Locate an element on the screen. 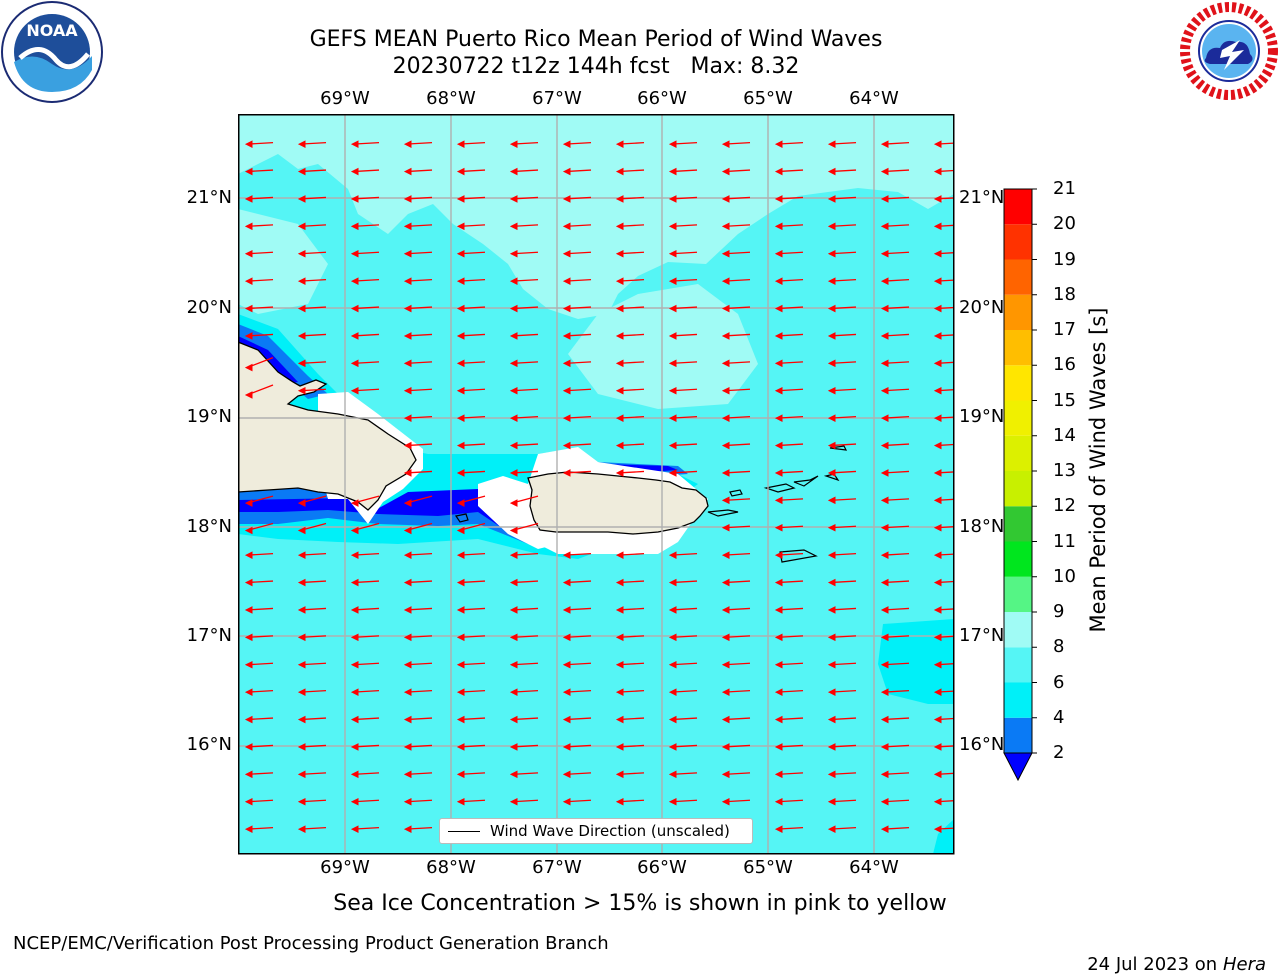  legend-line-swatch is located at coordinates (464, 831).